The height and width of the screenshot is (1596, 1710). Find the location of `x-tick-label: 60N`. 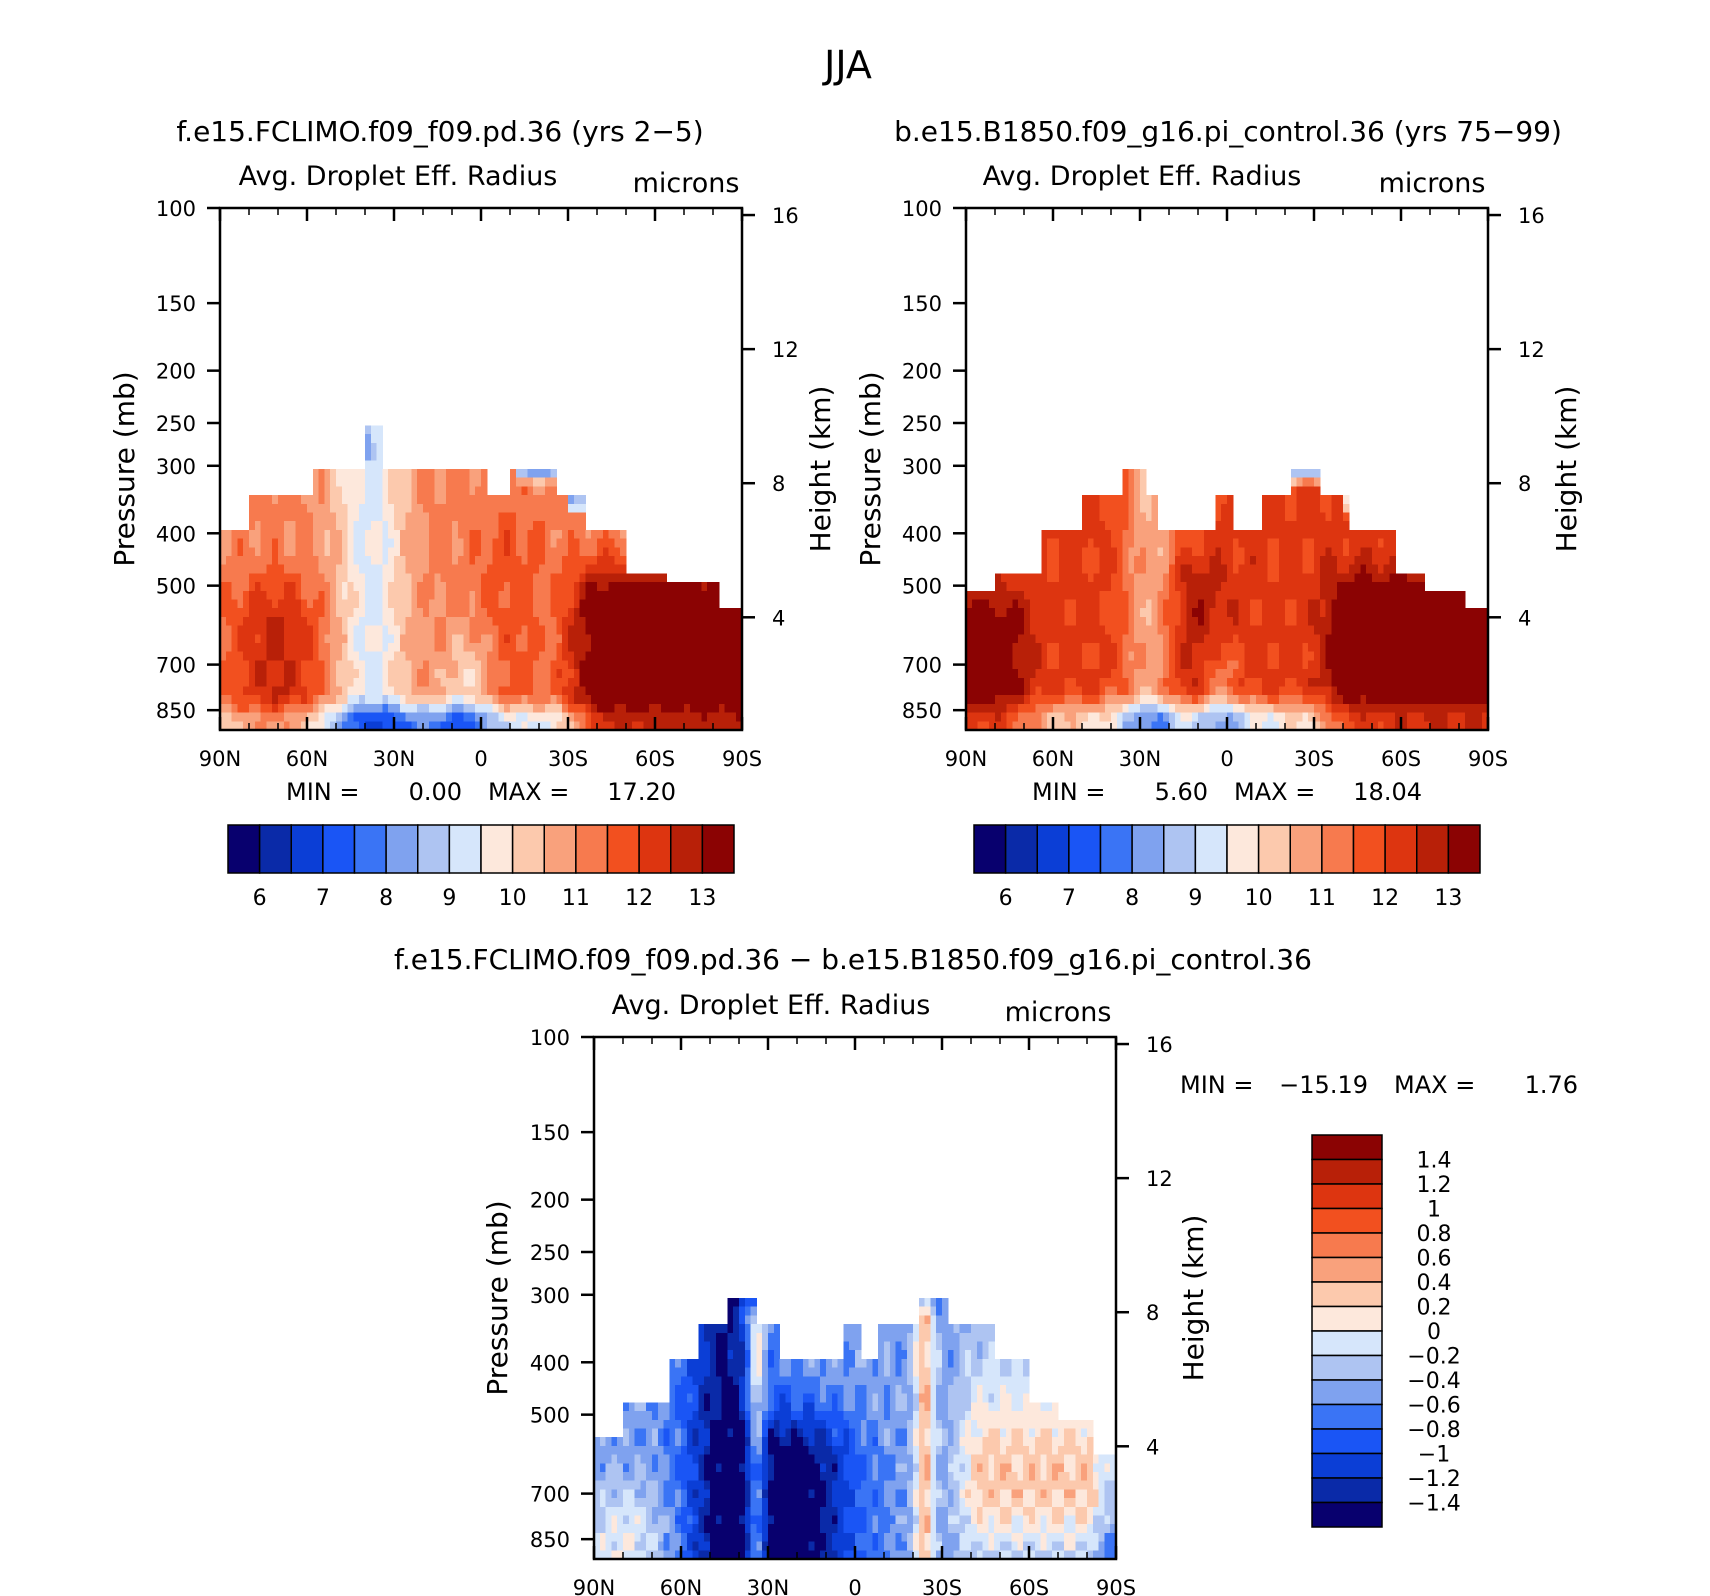

x-tick-label: 60N is located at coordinates (307, 759).